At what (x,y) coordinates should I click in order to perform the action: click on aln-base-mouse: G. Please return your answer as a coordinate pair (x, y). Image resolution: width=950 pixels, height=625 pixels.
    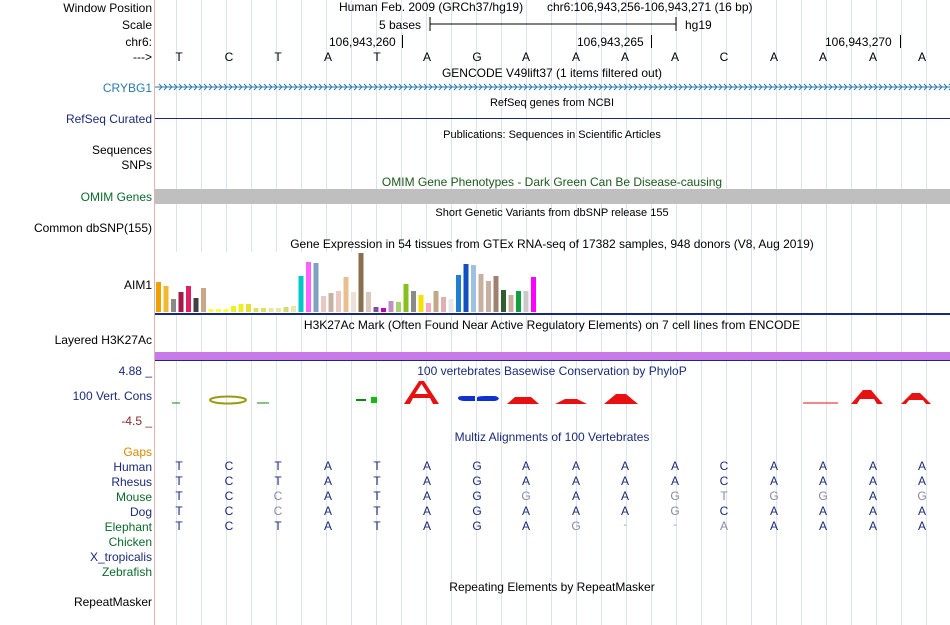
    Looking at the image, I should click on (675, 496).